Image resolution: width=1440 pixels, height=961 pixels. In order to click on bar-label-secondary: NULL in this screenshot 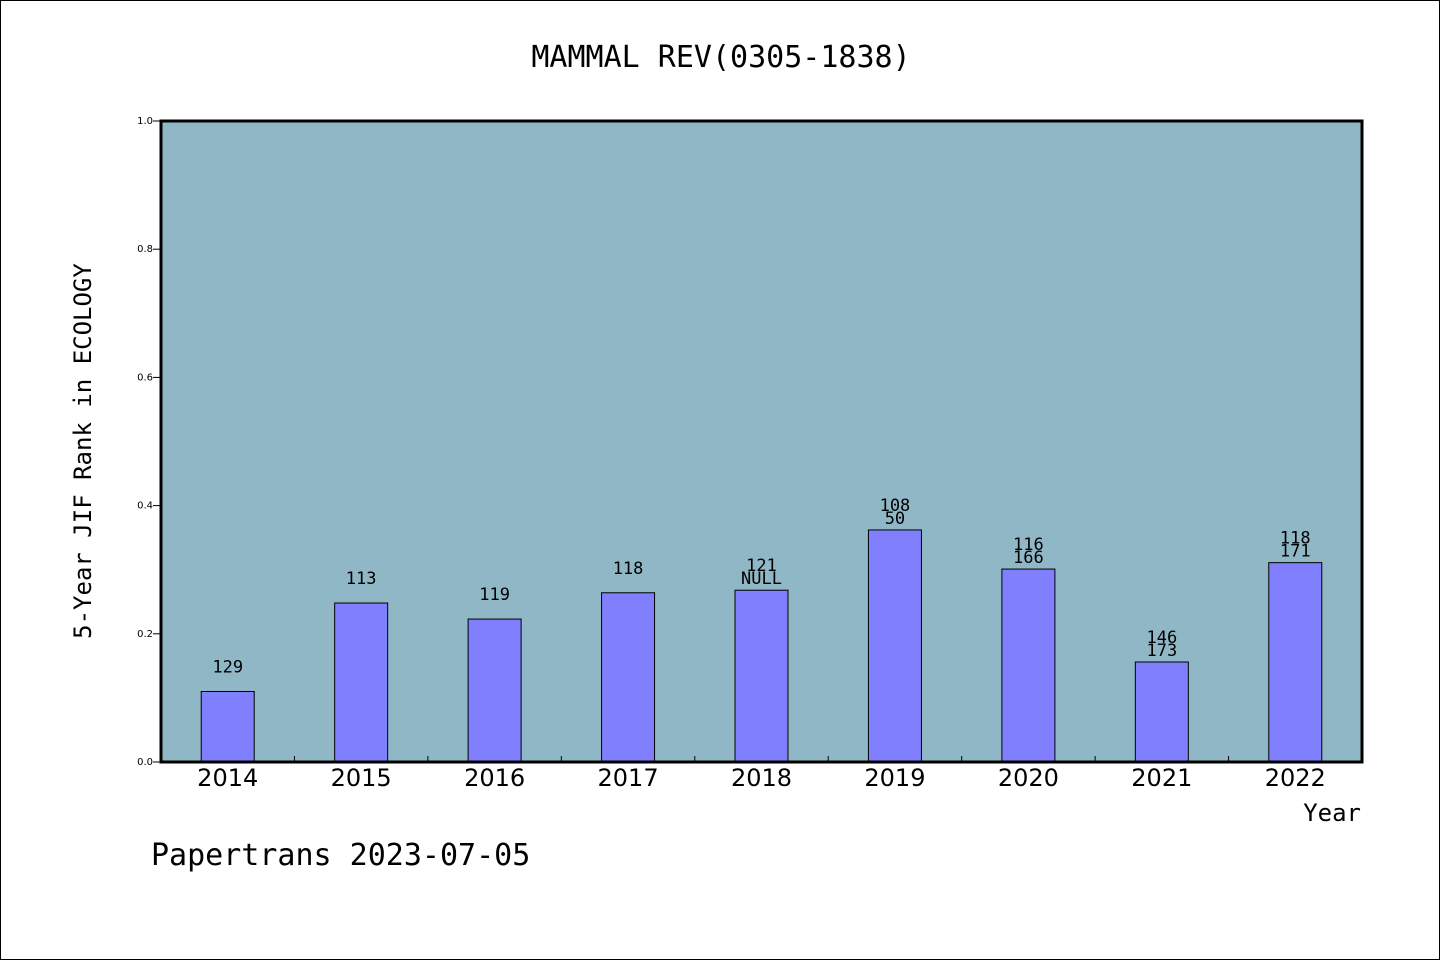, I will do `click(761, 579)`.